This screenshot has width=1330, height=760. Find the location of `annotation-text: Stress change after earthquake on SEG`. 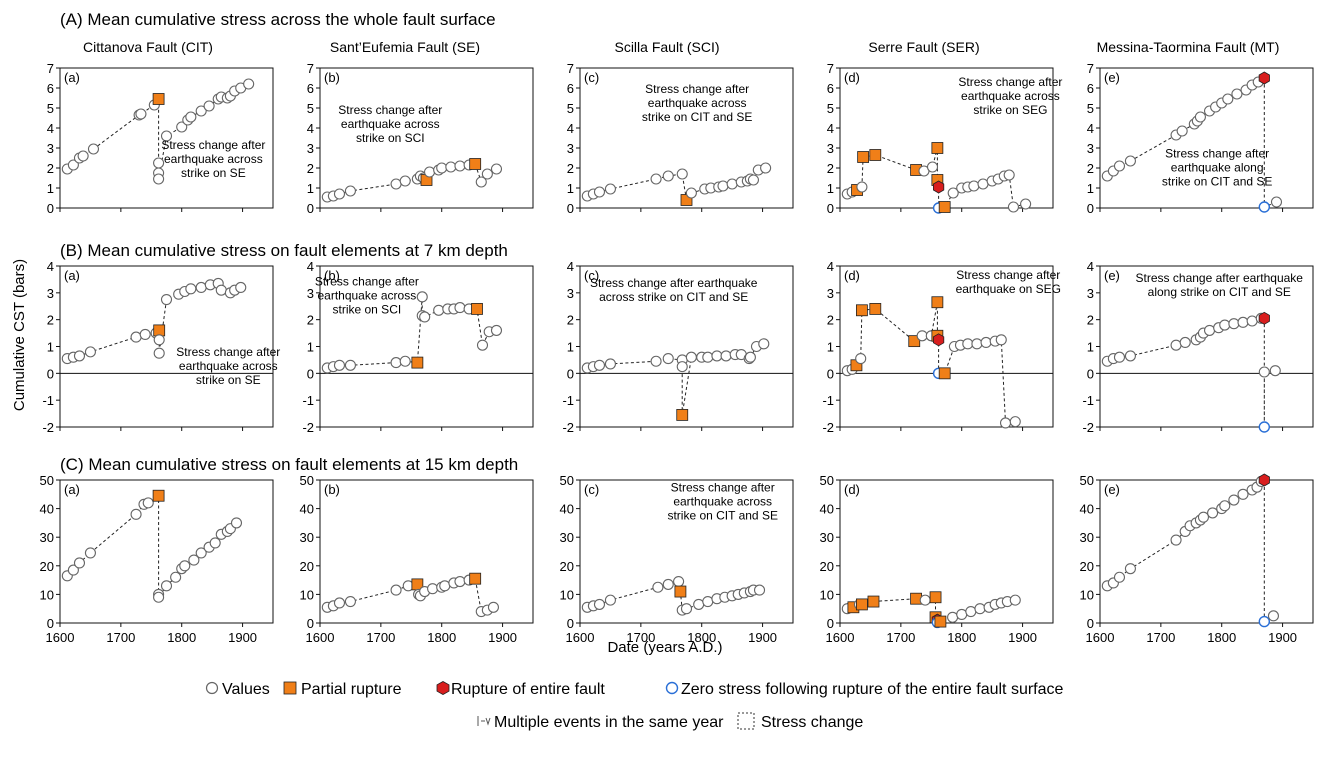

annotation-text: Stress change after earthquake on SEG is located at coordinates (1008, 282).